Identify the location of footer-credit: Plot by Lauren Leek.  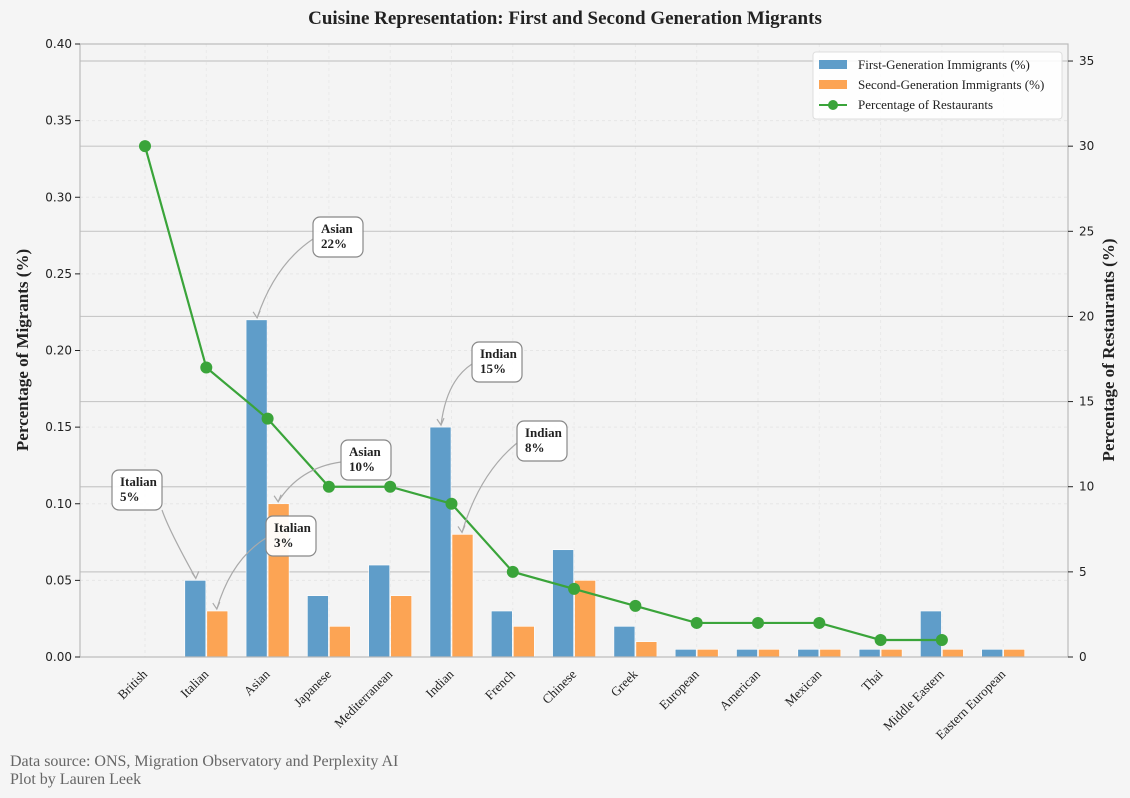
(75, 779).